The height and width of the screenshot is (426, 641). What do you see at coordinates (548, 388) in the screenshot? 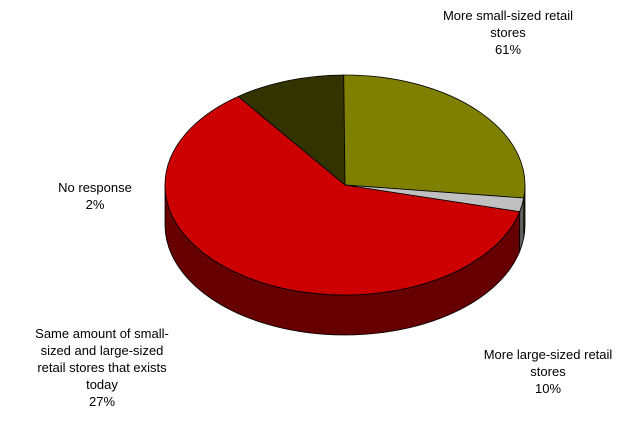
I see `slice-value-large-stores: 10%` at bounding box center [548, 388].